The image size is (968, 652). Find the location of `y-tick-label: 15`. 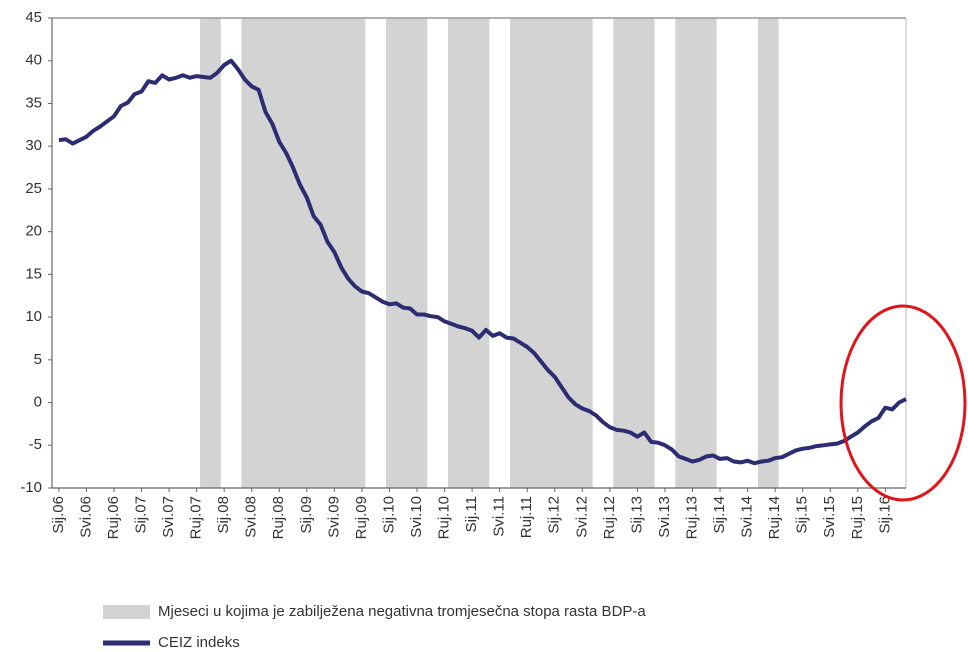

y-tick-label: 15 is located at coordinates (33, 273).